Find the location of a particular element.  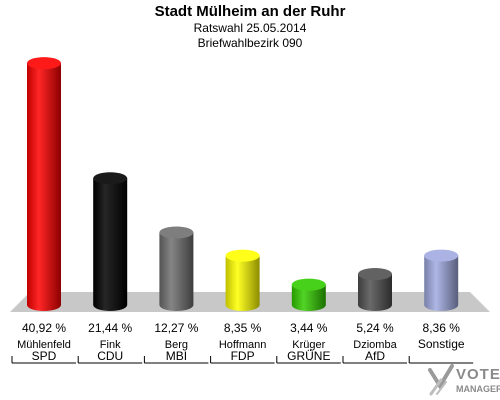

bar-sonstige is located at coordinates (441, 283).